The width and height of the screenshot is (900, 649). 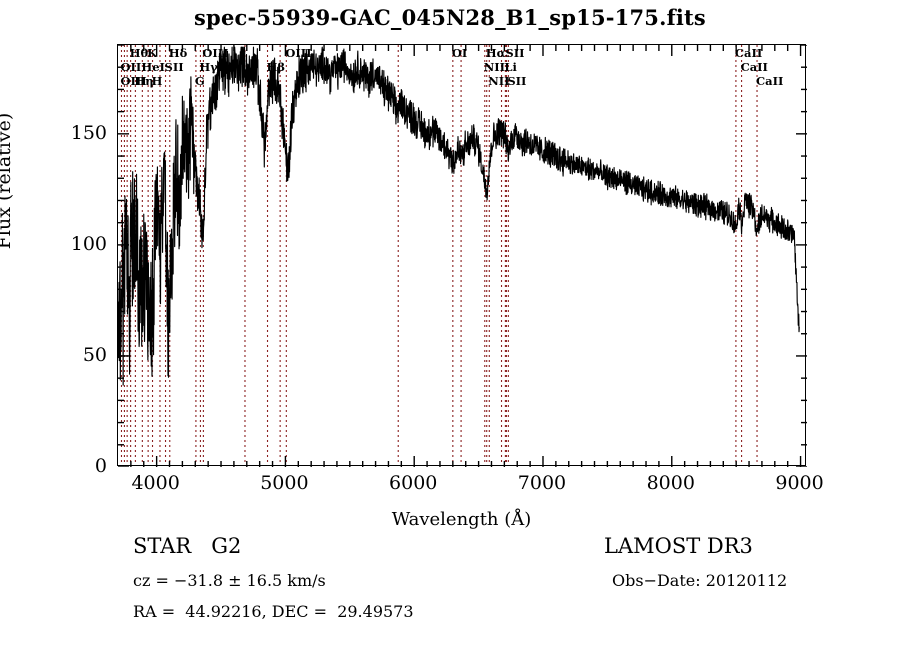 I want to click on y-tick-100: 100, so click(x=88, y=243).